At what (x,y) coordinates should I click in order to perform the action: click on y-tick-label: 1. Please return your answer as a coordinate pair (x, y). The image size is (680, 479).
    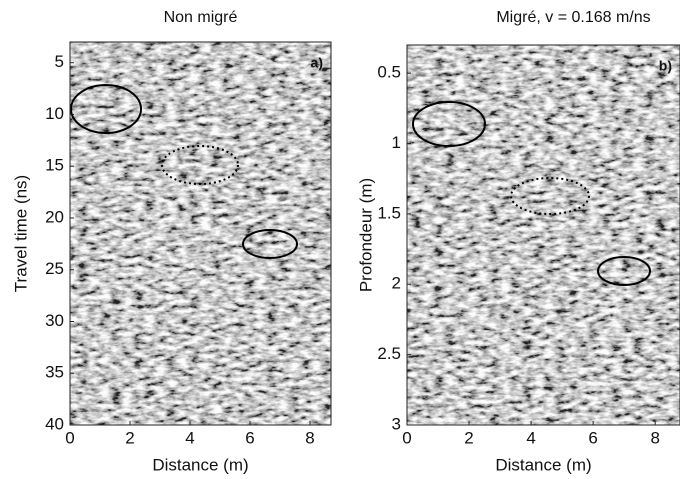
    Looking at the image, I should click on (396, 142).